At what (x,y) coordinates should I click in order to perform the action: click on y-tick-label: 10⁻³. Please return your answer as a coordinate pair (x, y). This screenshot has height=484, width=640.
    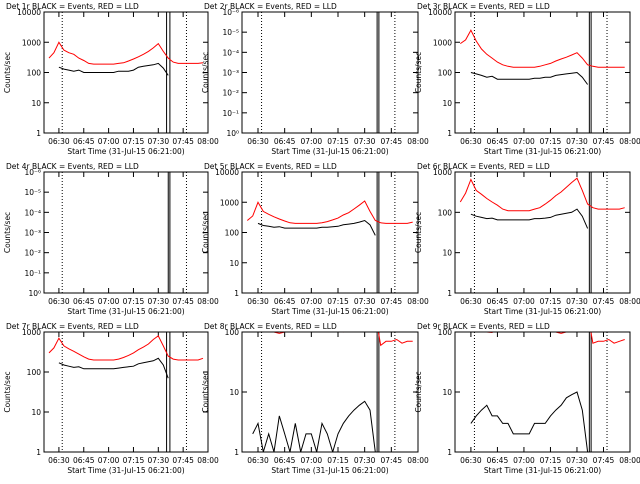
    Looking at the image, I should click on (32, 233).